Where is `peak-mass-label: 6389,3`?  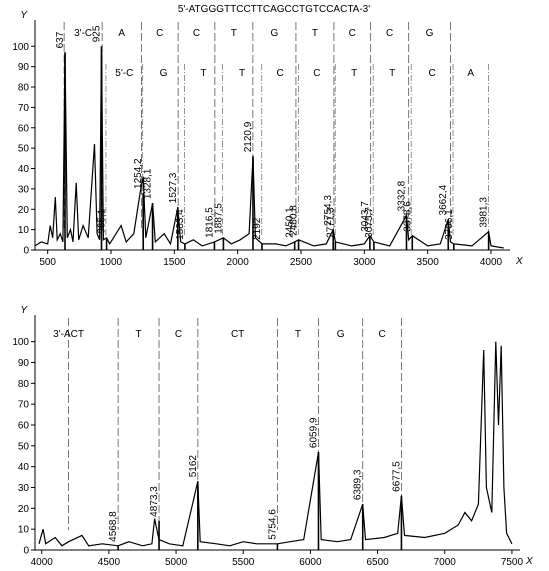 peak-mass-label: 6389,3 is located at coordinates (358, 484).